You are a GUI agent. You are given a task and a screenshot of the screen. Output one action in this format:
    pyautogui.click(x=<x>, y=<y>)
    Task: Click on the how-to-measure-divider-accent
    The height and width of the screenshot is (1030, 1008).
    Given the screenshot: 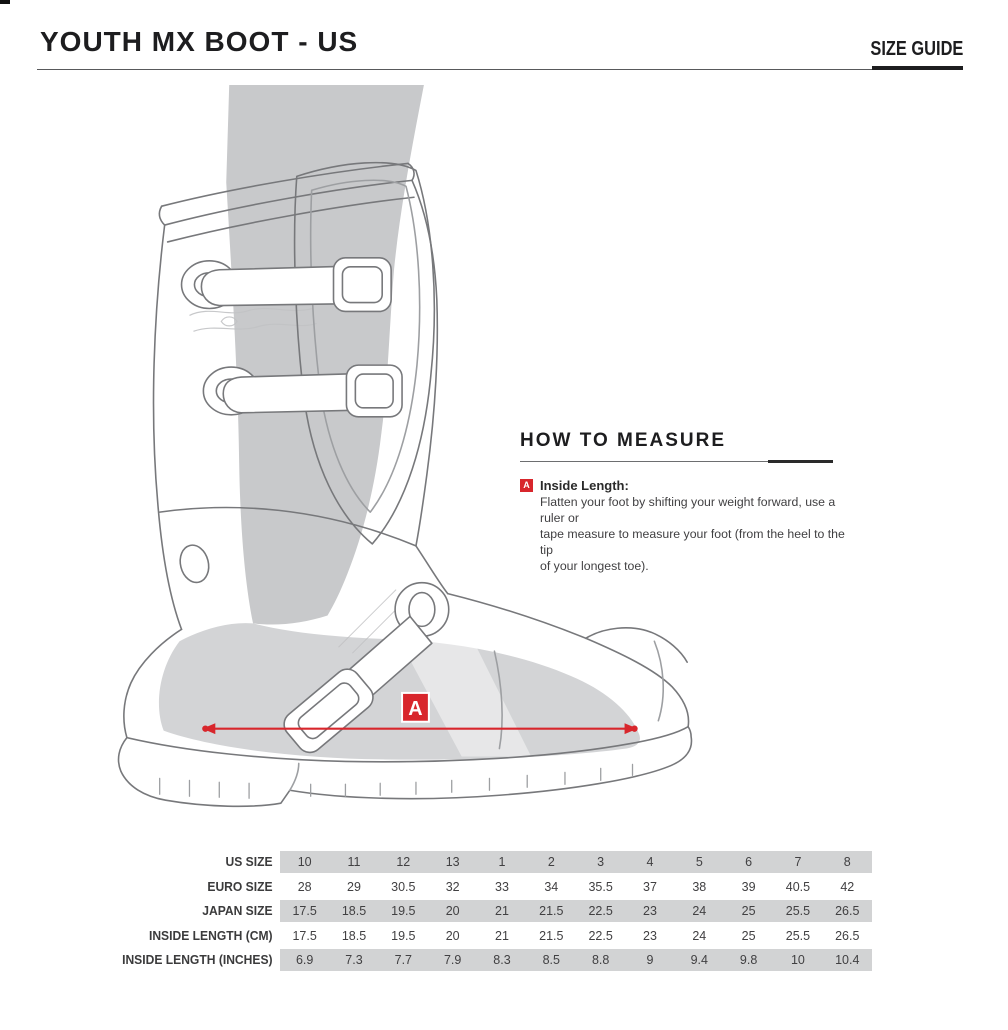 What is the action you would take?
    pyautogui.click(x=800, y=461)
    